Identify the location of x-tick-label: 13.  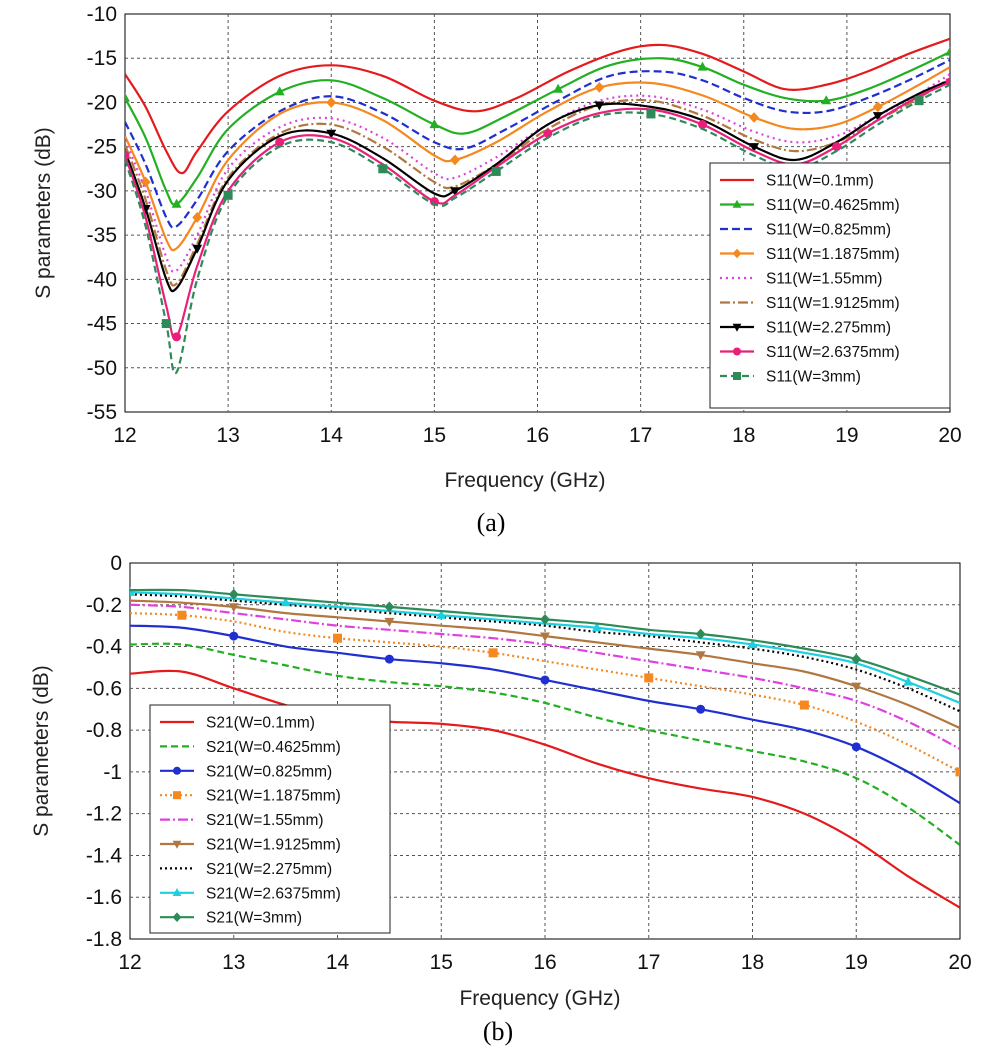
(233, 962).